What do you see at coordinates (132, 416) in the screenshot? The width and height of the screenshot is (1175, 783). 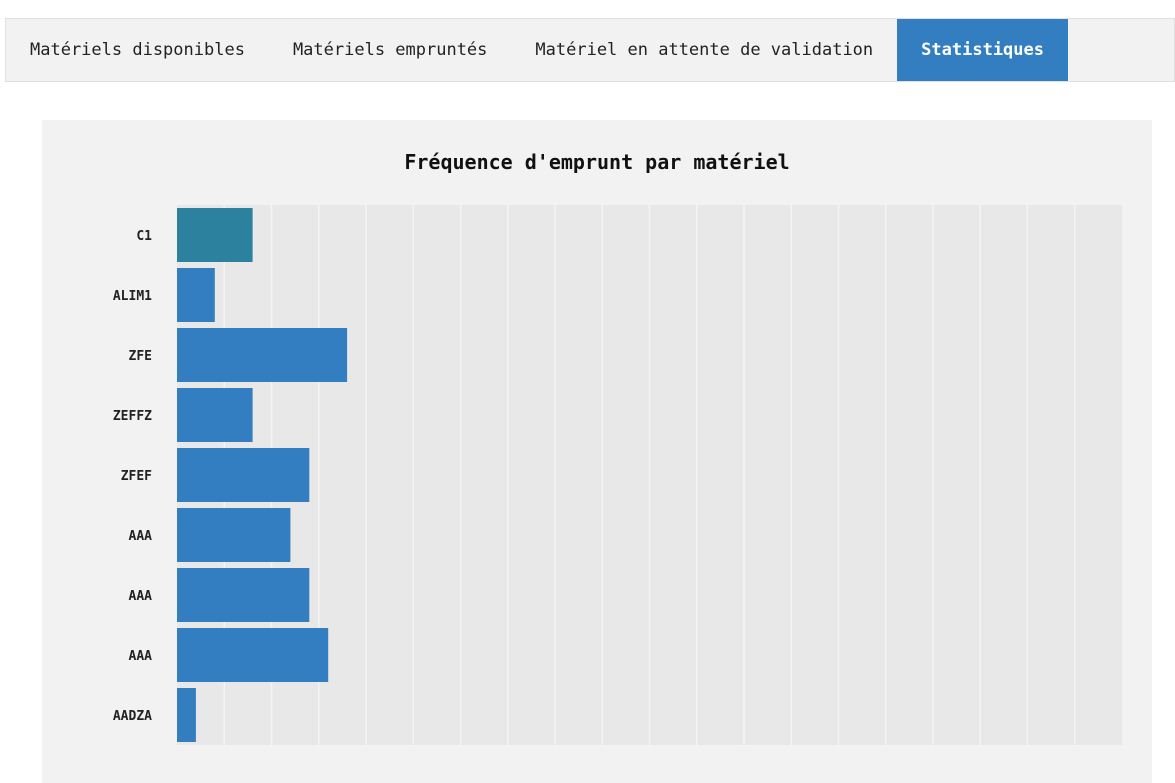 I see `category-label: ZEFFZ` at bounding box center [132, 416].